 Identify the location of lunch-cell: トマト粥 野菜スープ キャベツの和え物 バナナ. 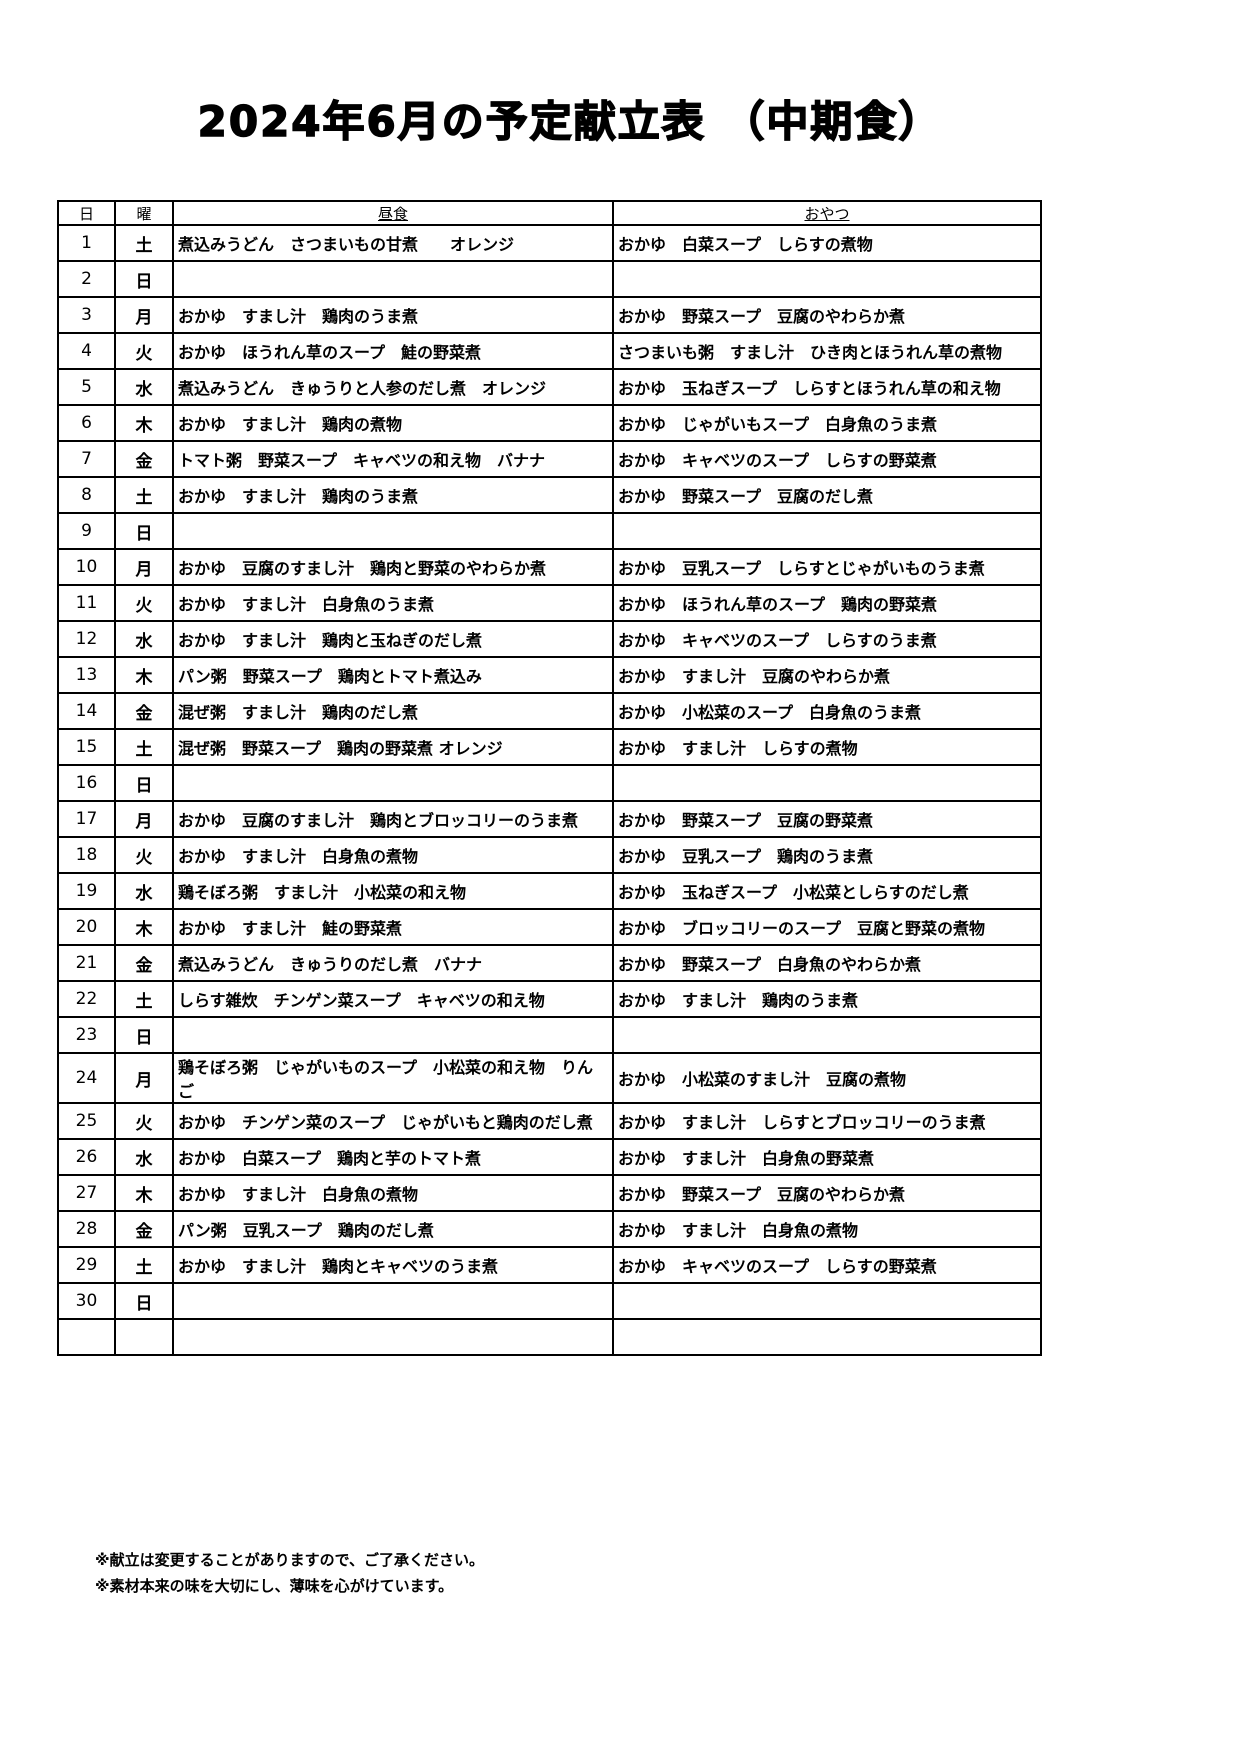
(393, 459).